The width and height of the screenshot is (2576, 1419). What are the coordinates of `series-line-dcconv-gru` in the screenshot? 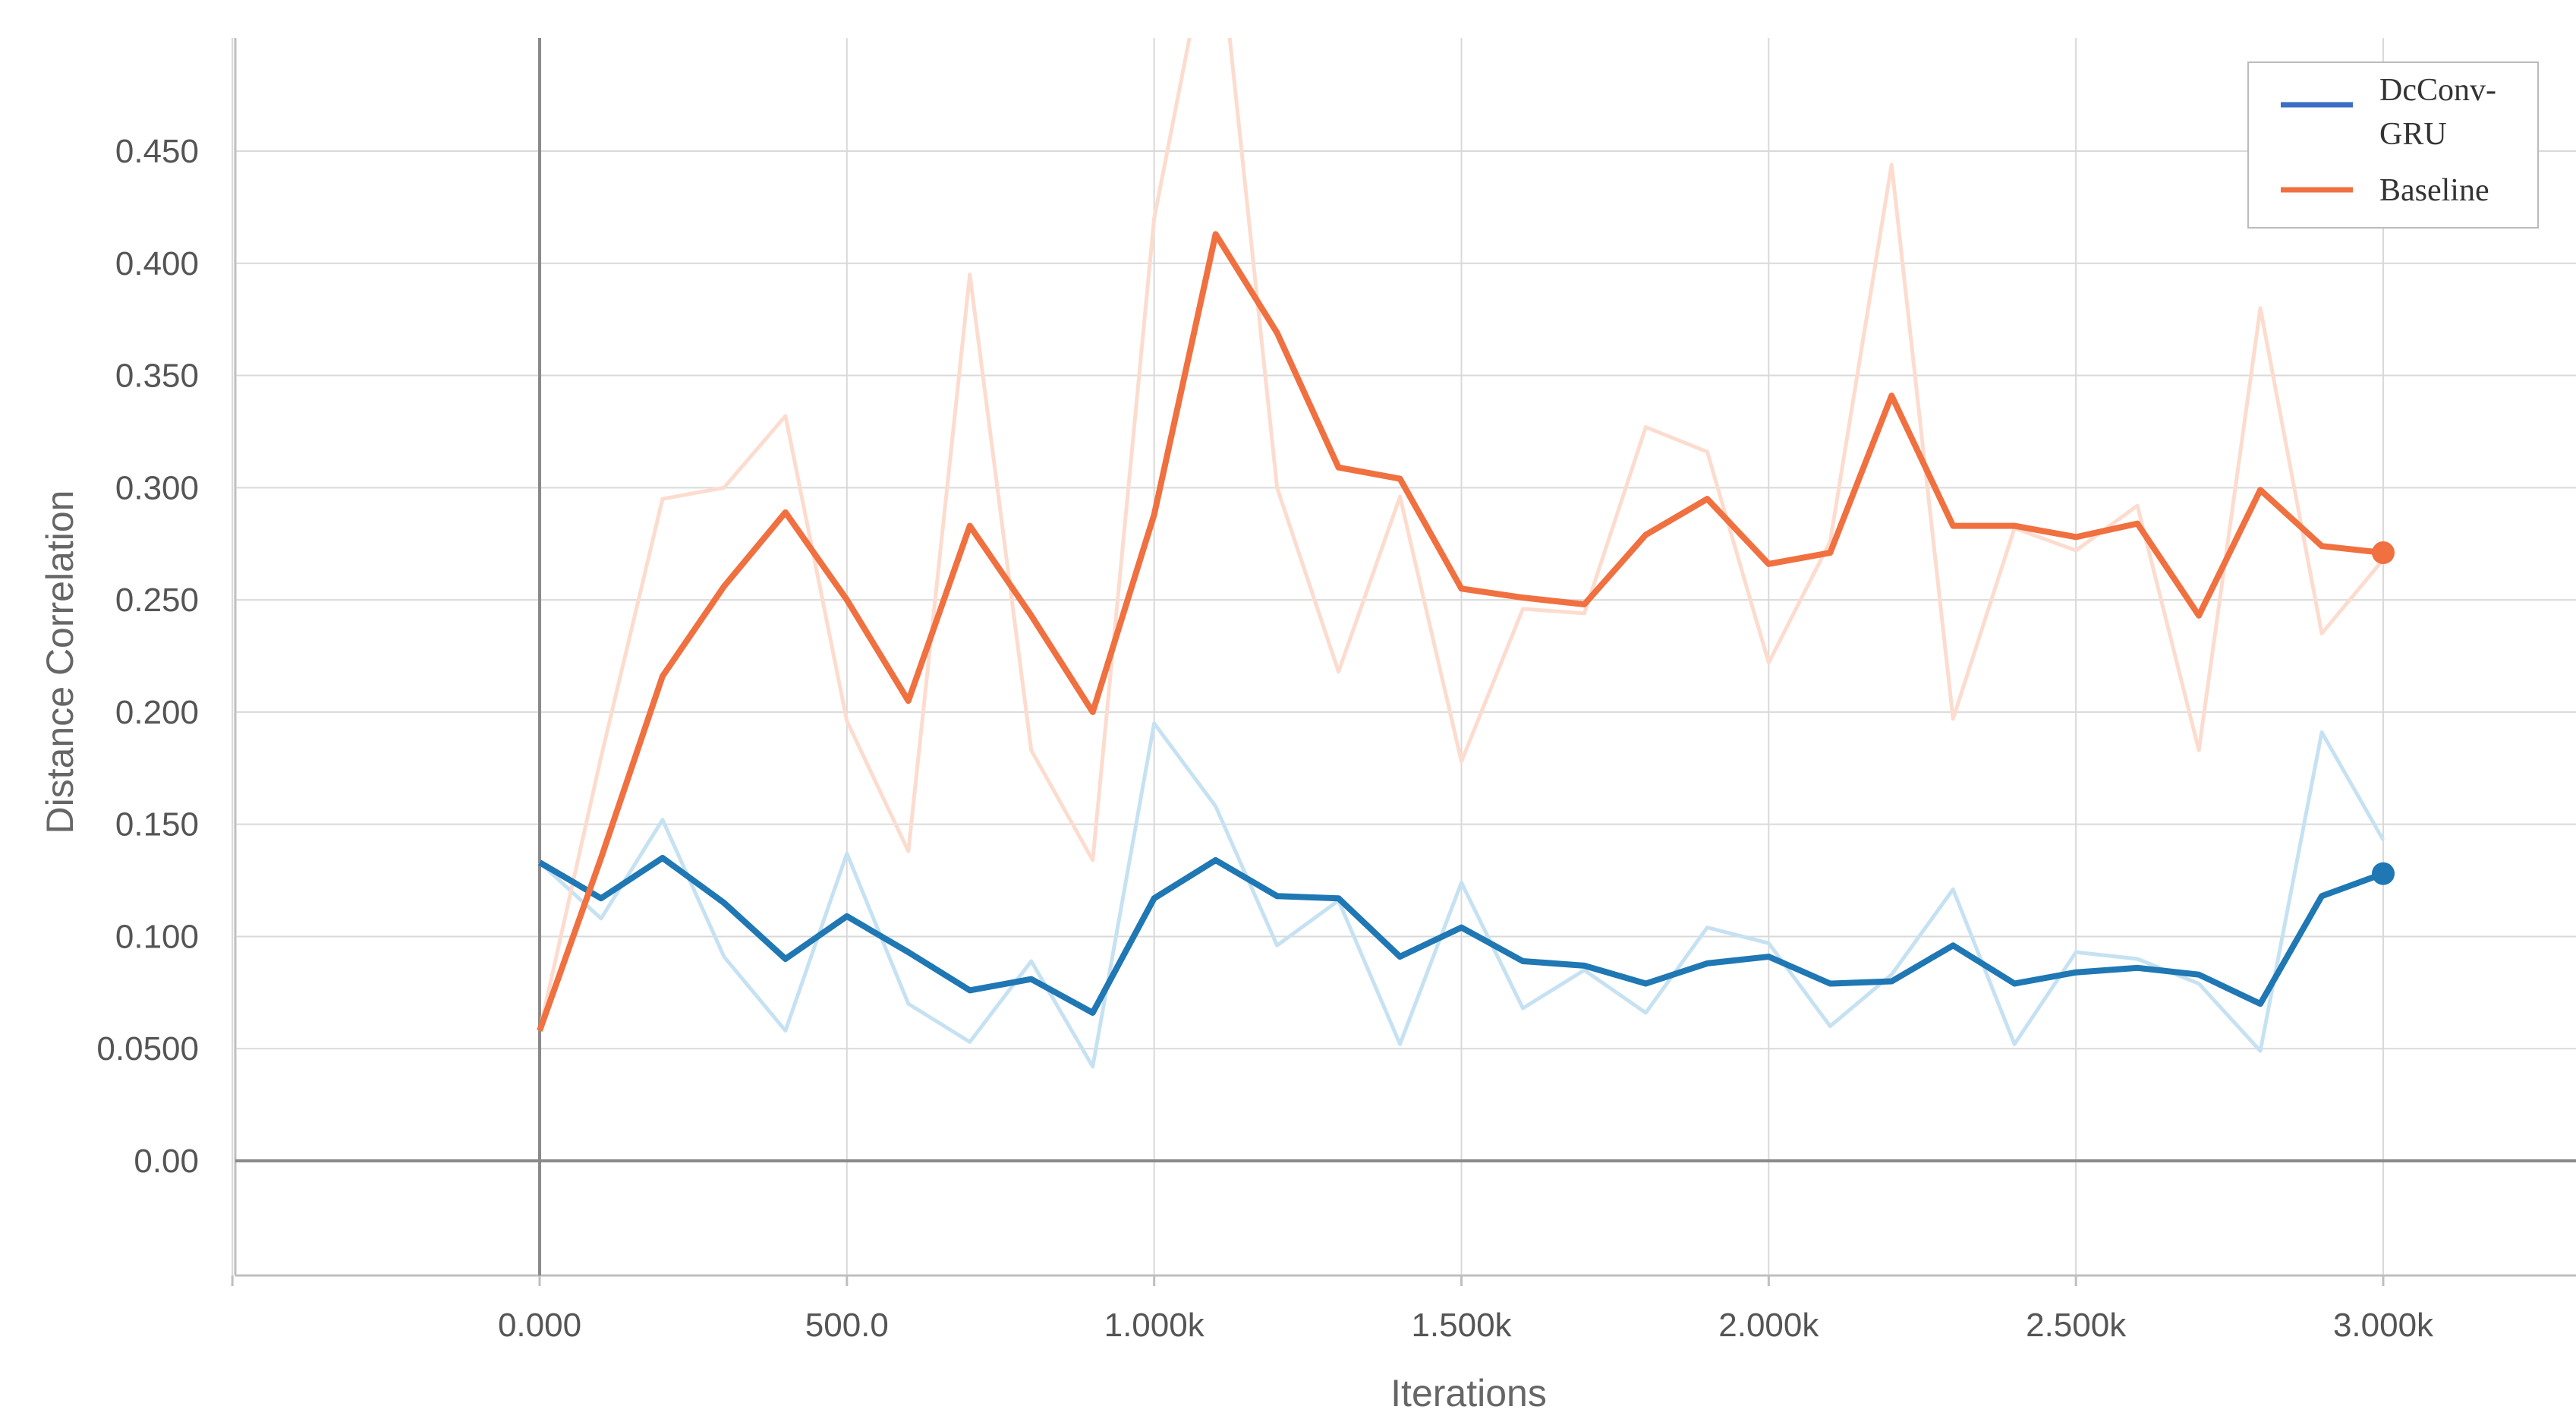 It's located at (1461, 935).